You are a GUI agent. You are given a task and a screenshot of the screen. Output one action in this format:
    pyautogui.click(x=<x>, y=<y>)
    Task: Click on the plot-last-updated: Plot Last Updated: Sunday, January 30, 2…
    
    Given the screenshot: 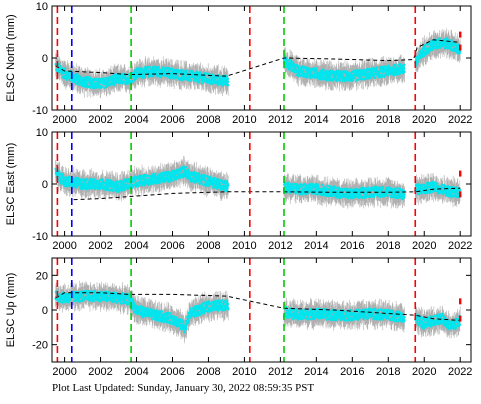 What is the action you would take?
    pyautogui.click(x=183, y=388)
    